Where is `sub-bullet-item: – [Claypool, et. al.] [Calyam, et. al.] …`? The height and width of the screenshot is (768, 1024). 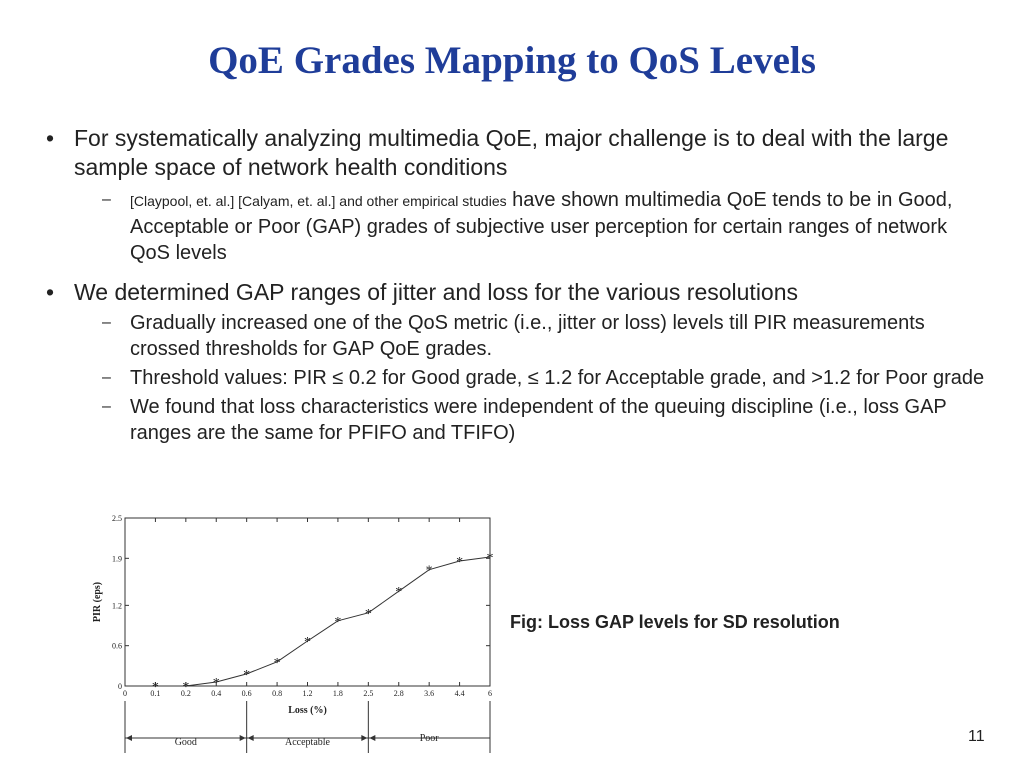 sub-bullet-item: – [Claypool, et. al.] [Calyam, et. al.] … is located at coordinates (516, 226).